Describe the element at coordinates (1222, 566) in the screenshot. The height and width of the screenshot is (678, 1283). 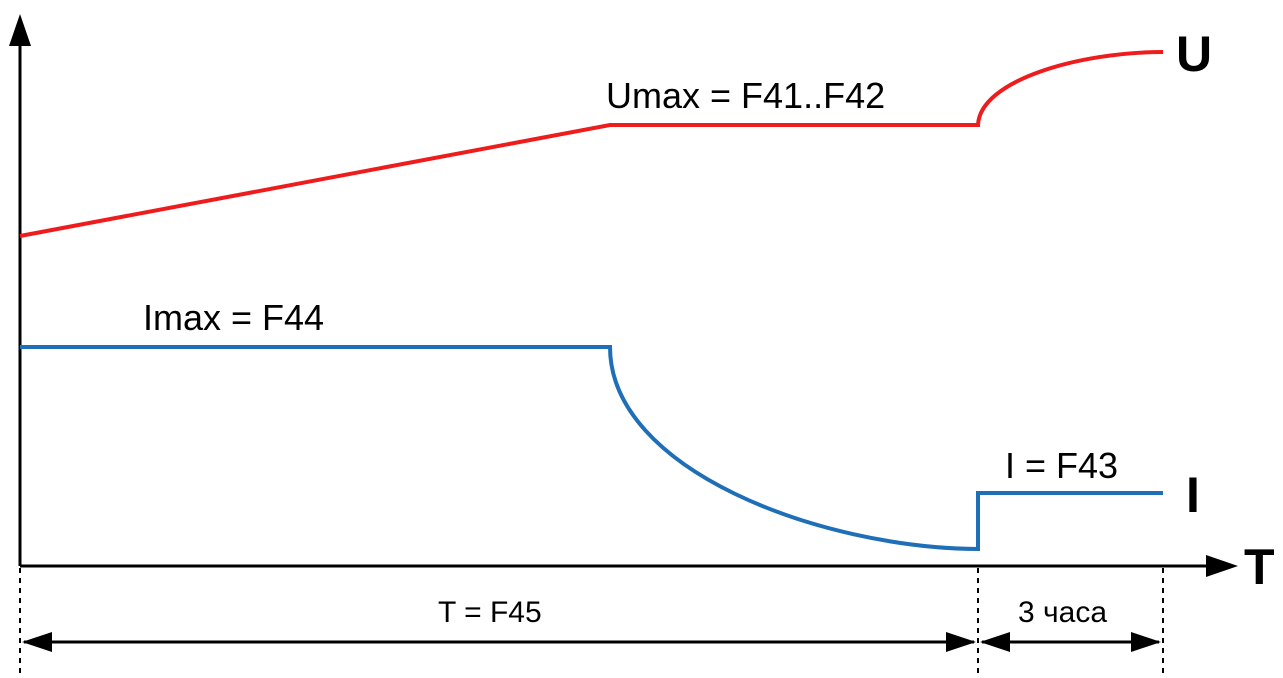
I see `x-axis-arrowhead` at that location.